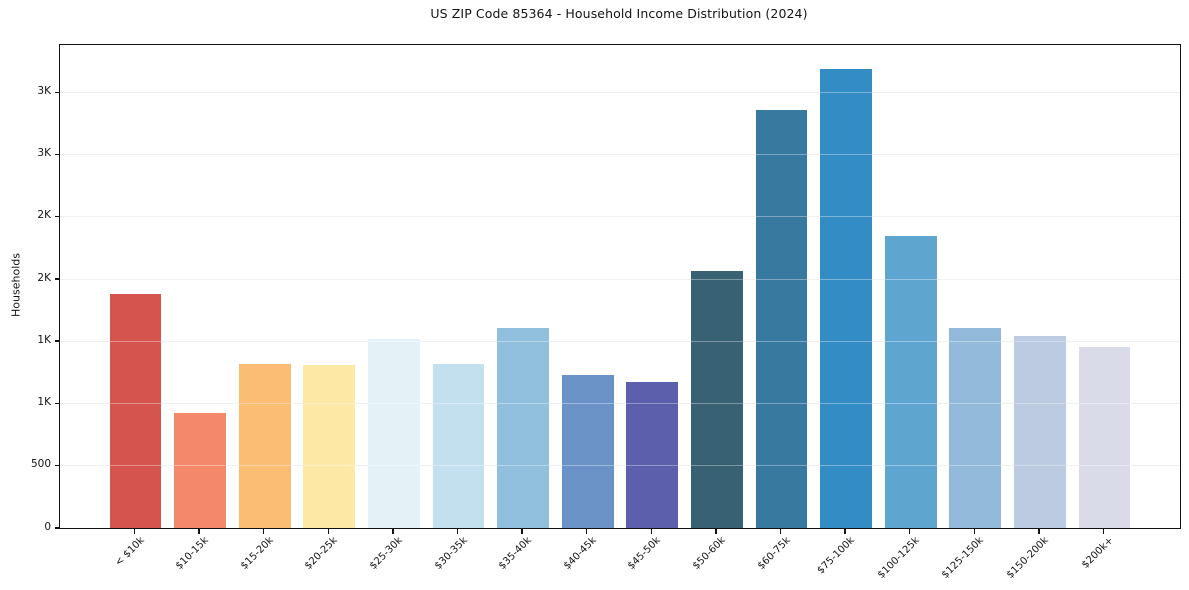  What do you see at coordinates (257, 553) in the screenshot?
I see `x-tick-label: $15-20k` at bounding box center [257, 553].